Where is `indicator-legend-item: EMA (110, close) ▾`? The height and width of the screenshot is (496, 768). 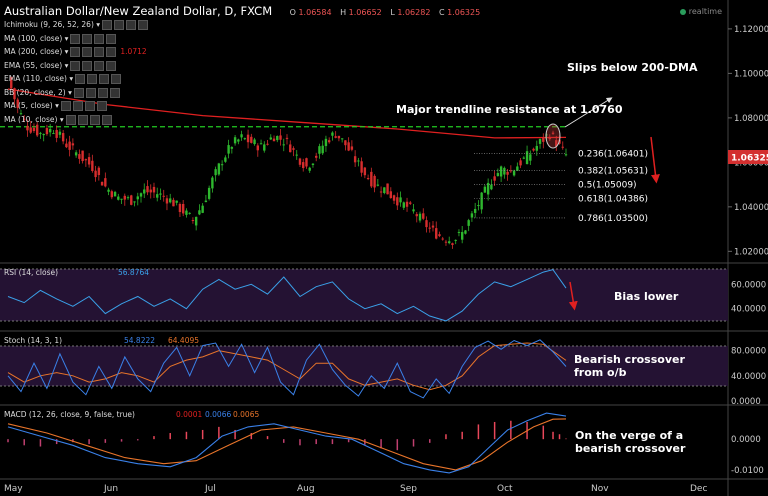
indicator-legend-item: EMA (110, close) ▾ is located at coordinates (63, 79).